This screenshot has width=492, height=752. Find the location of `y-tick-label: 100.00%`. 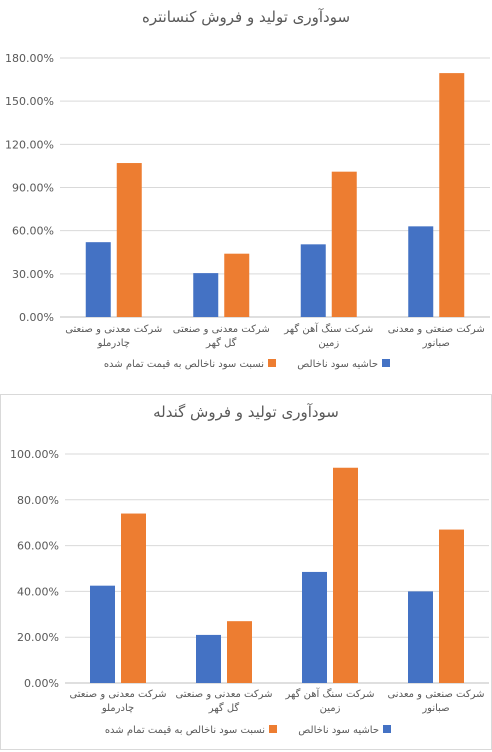

y-tick-label: 100.00% is located at coordinates (34, 454).